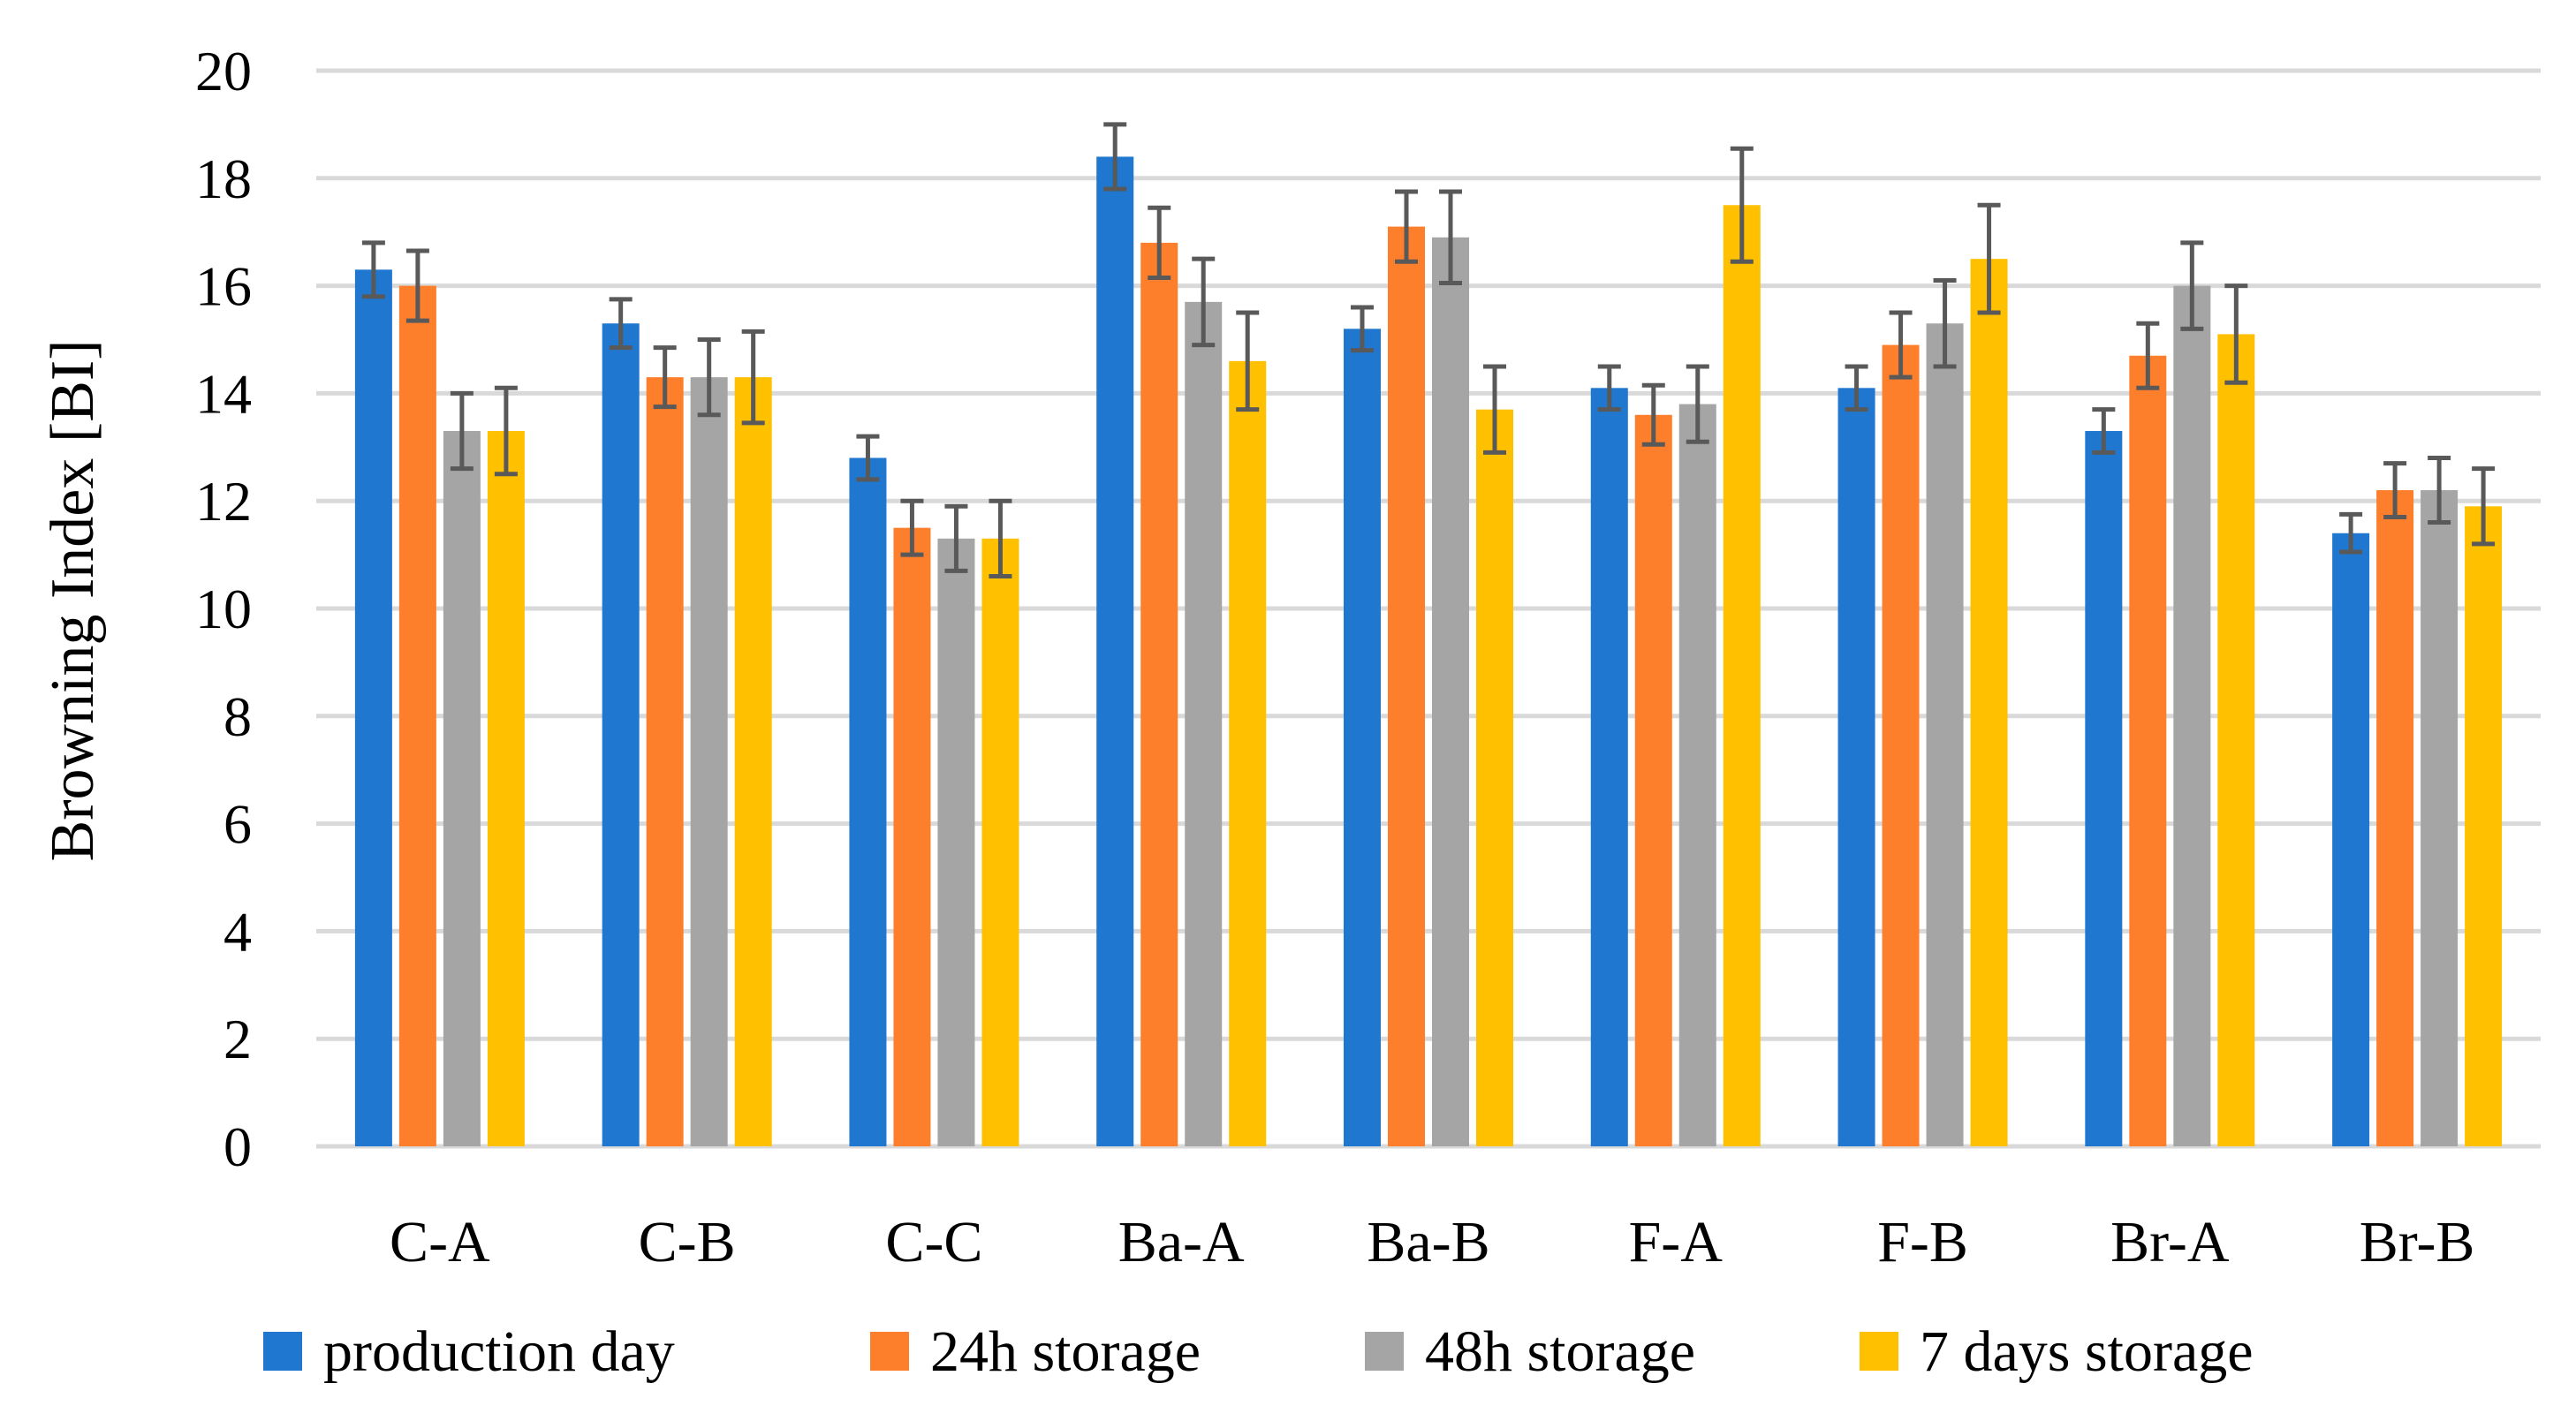 The image size is (2576, 1421). What do you see at coordinates (1204, 302) in the screenshot?
I see `error-bar-Ba-A-s3` at bounding box center [1204, 302].